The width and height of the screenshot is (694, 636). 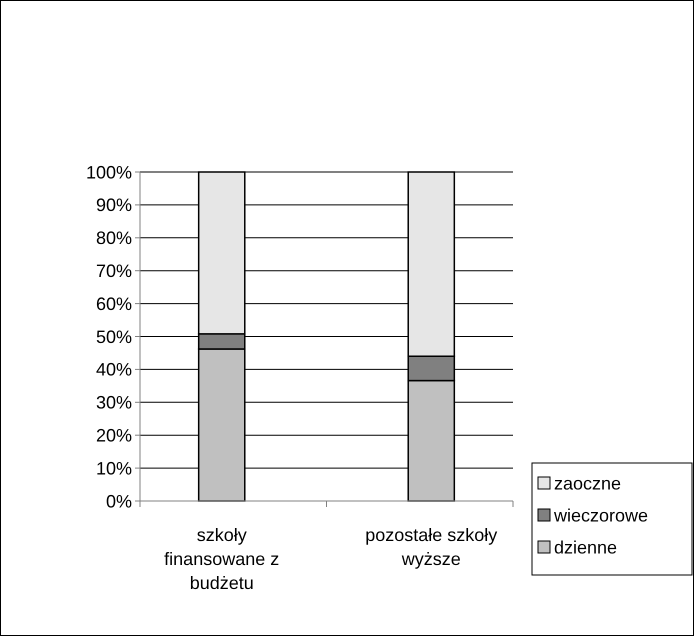 I want to click on y-tick-label: 60%, so click(x=114, y=304).